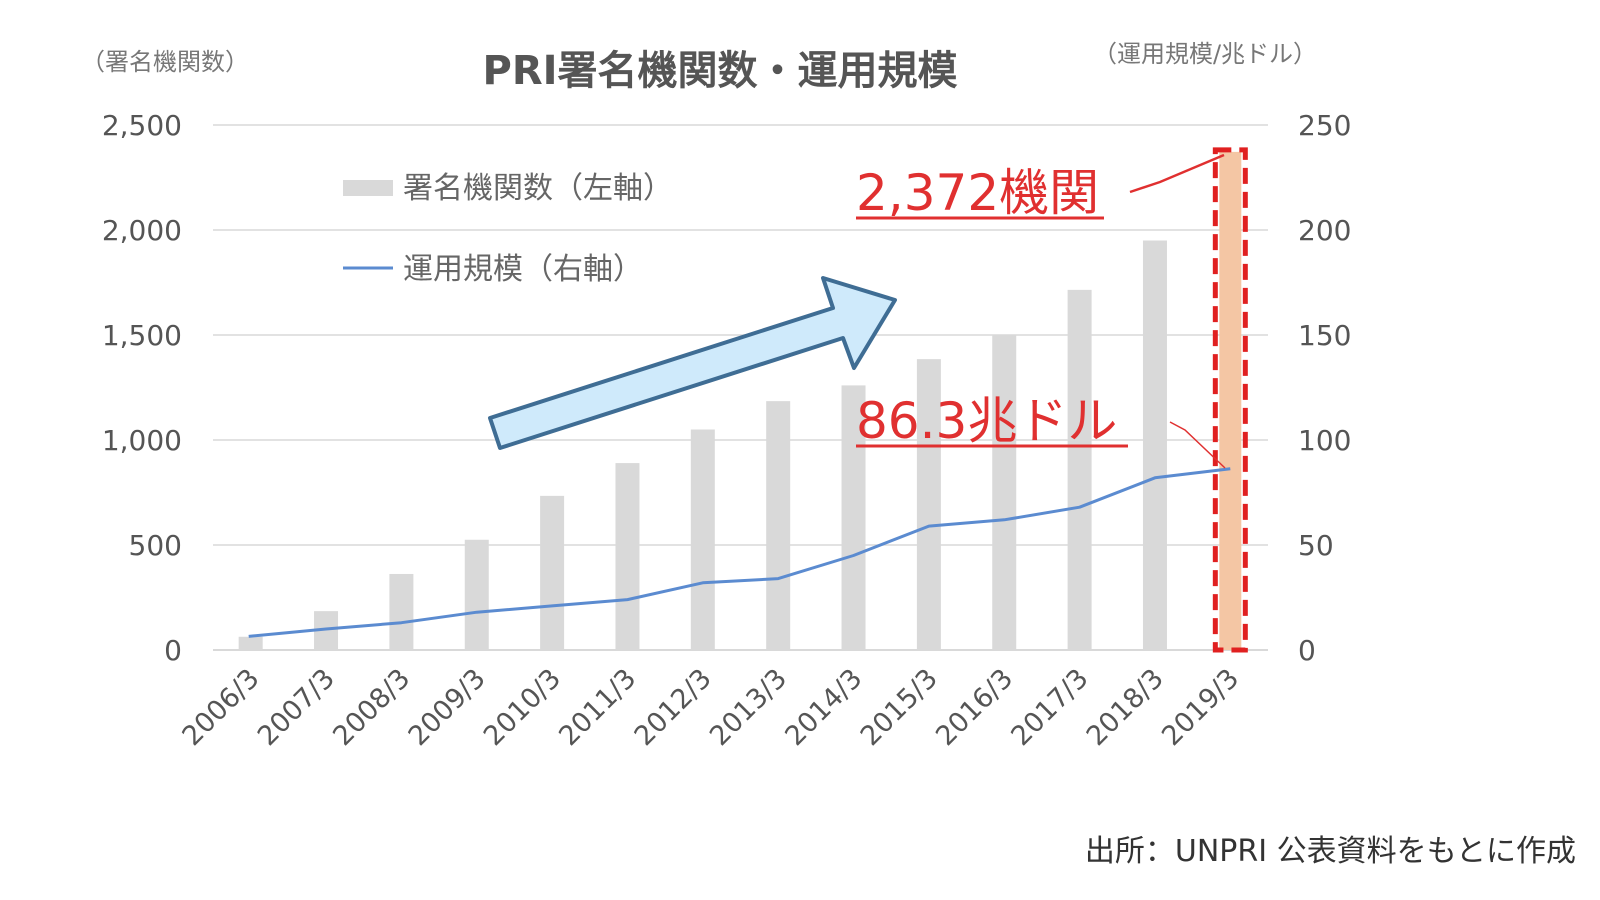 Image resolution: width=1600 pixels, height=900 pixels. What do you see at coordinates (720, 71) in the screenshot?
I see `chart-title: PRI署名機関数・運用規模` at bounding box center [720, 71].